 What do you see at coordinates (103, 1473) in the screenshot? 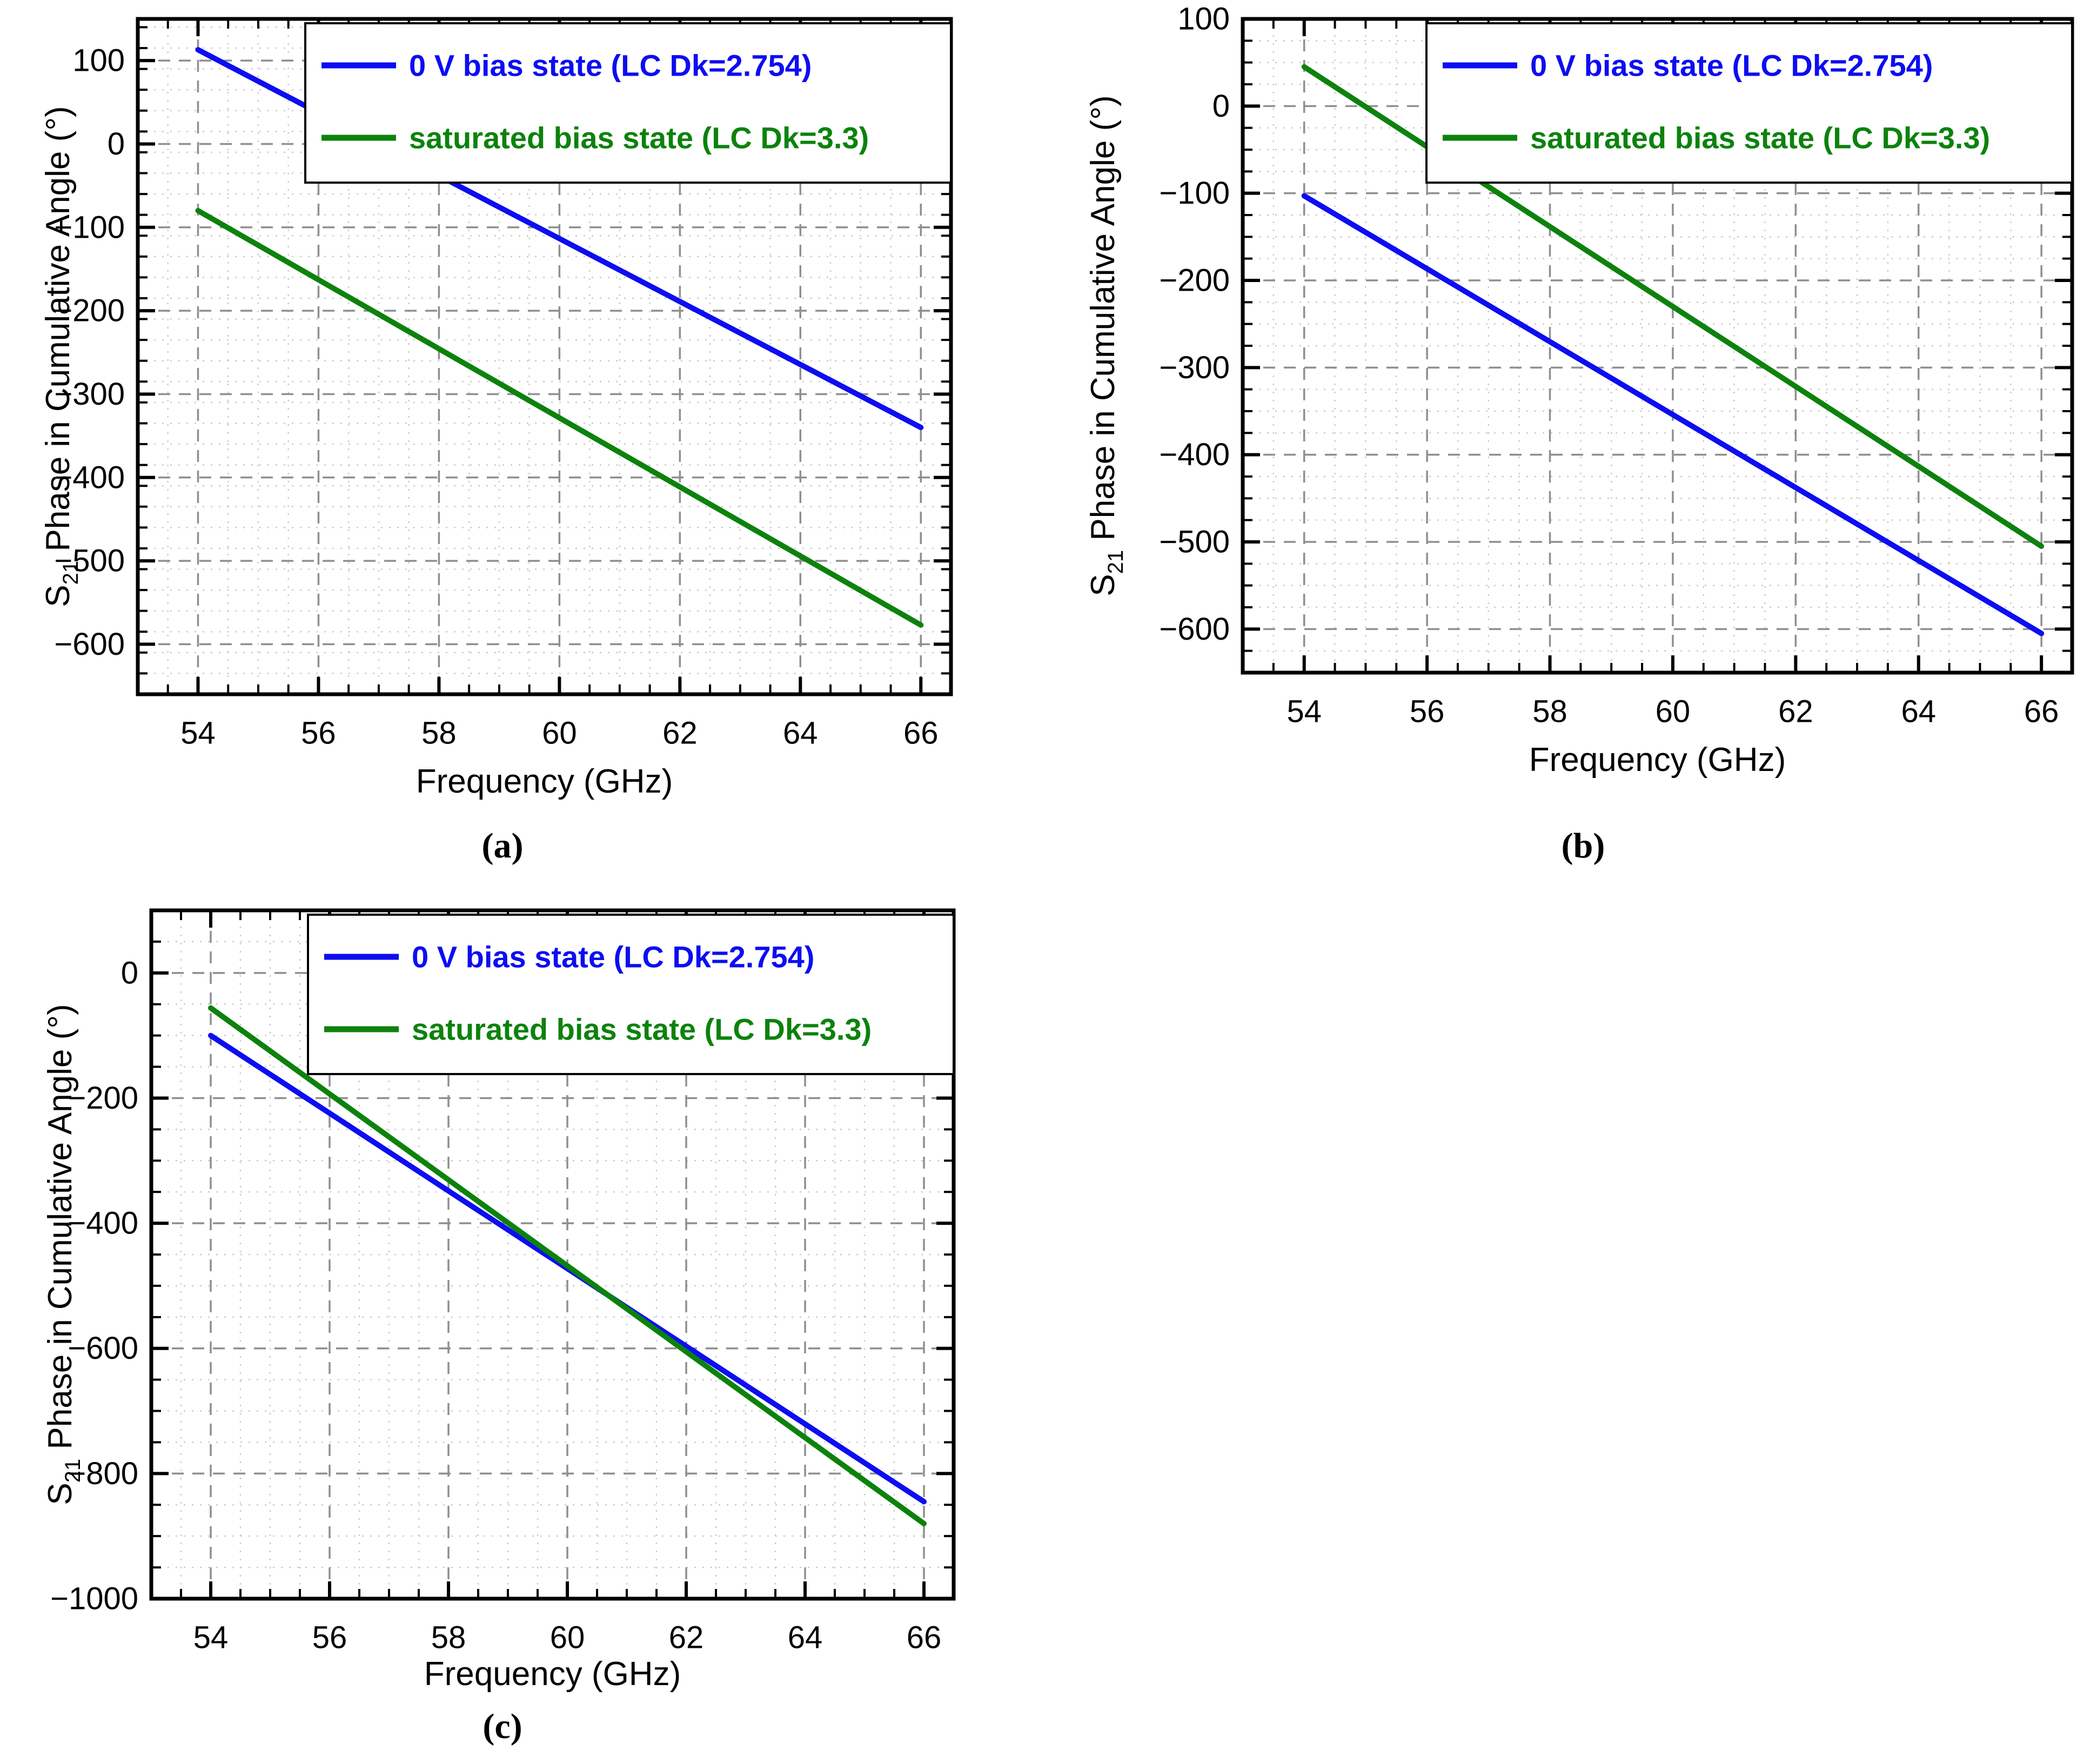
I see `y-tick-label: −800` at bounding box center [103, 1473].